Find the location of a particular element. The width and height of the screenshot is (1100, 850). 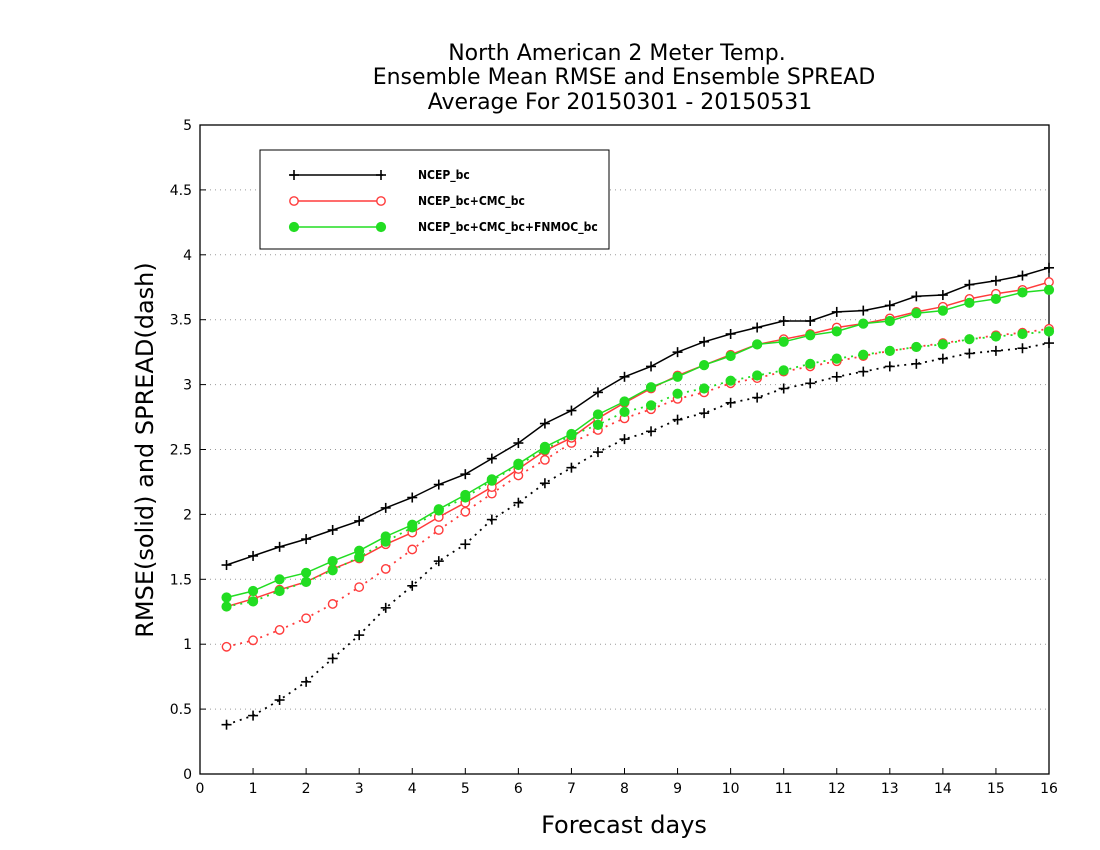

legend-label-2: NCEP_bc+CMC_bc+FNMOC_bc is located at coordinates (508, 227).